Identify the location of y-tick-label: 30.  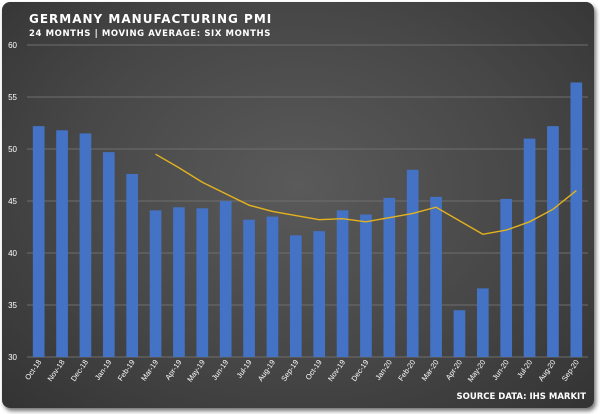
(12, 357).